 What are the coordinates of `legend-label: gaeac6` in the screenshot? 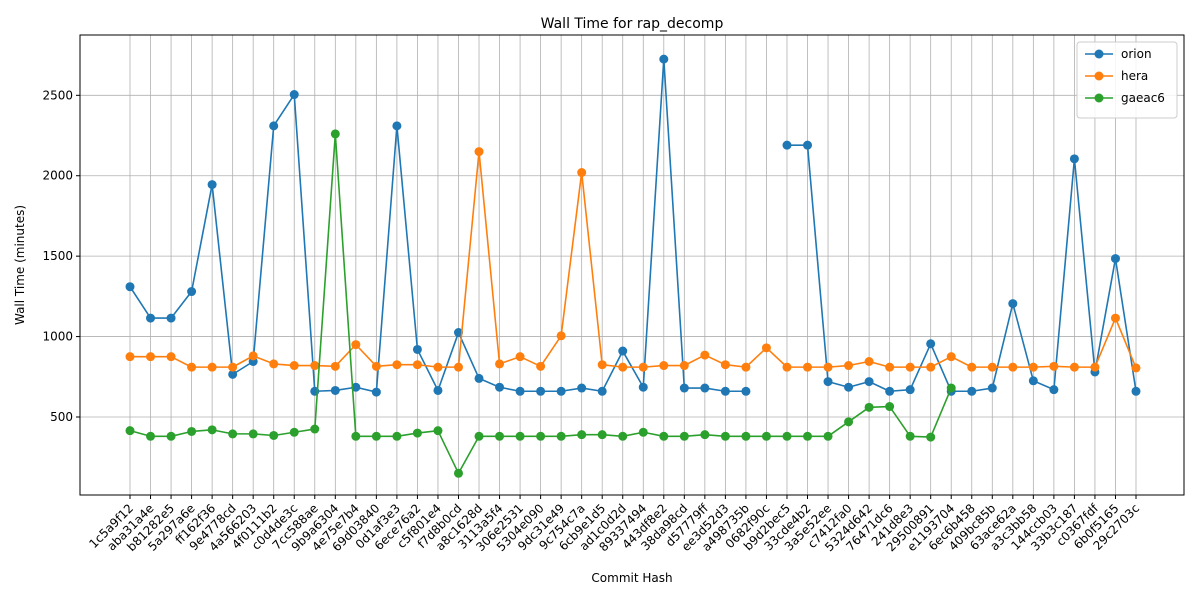 It's located at (1143, 98).